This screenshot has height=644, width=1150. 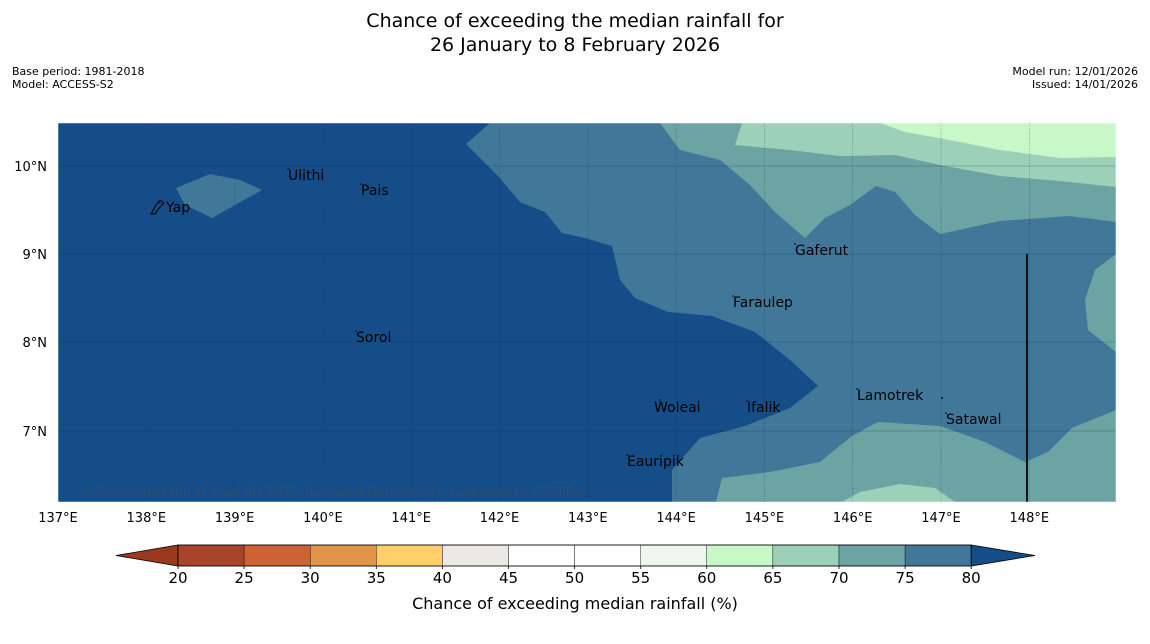 What do you see at coordinates (764, 408) in the screenshot?
I see `place-label-ifalik: Ifalik` at bounding box center [764, 408].